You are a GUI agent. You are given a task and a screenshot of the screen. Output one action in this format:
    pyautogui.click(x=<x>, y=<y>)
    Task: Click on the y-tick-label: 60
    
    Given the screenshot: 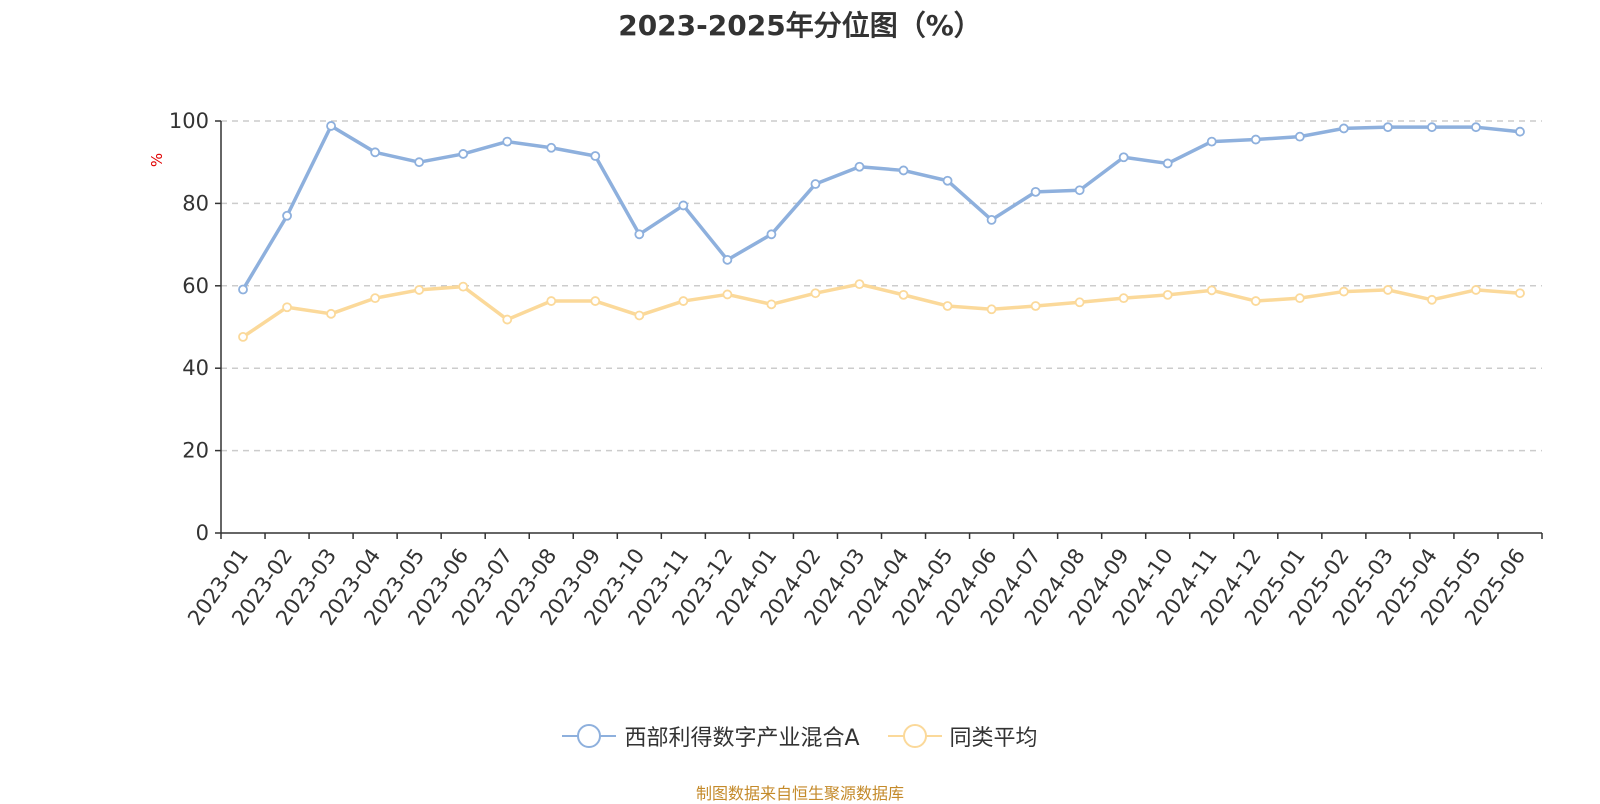 What is the action you would take?
    pyautogui.click(x=195, y=286)
    